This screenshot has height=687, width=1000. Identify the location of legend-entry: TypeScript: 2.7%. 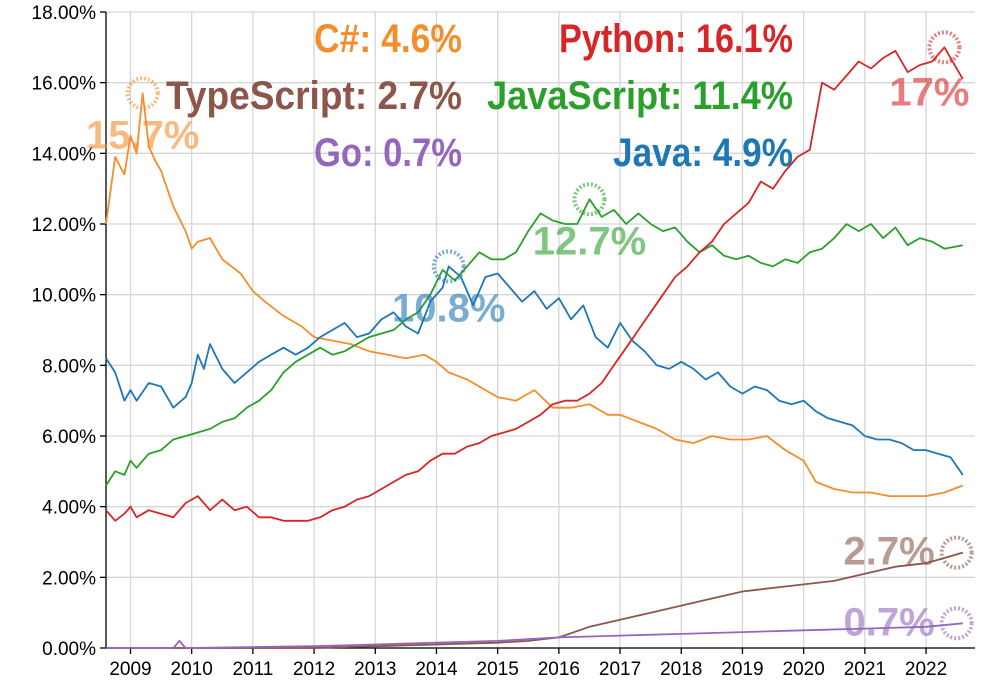
(314, 96).